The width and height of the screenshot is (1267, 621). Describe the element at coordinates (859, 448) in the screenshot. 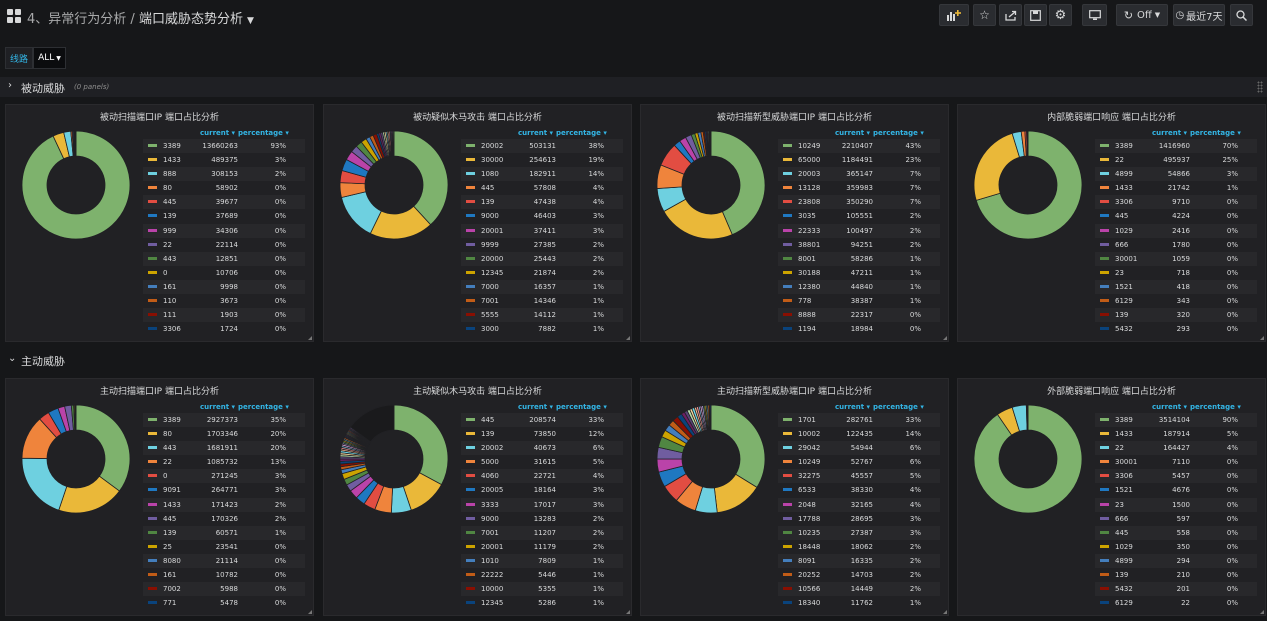

I see `legend-row: 29042 54944 6%` at that location.